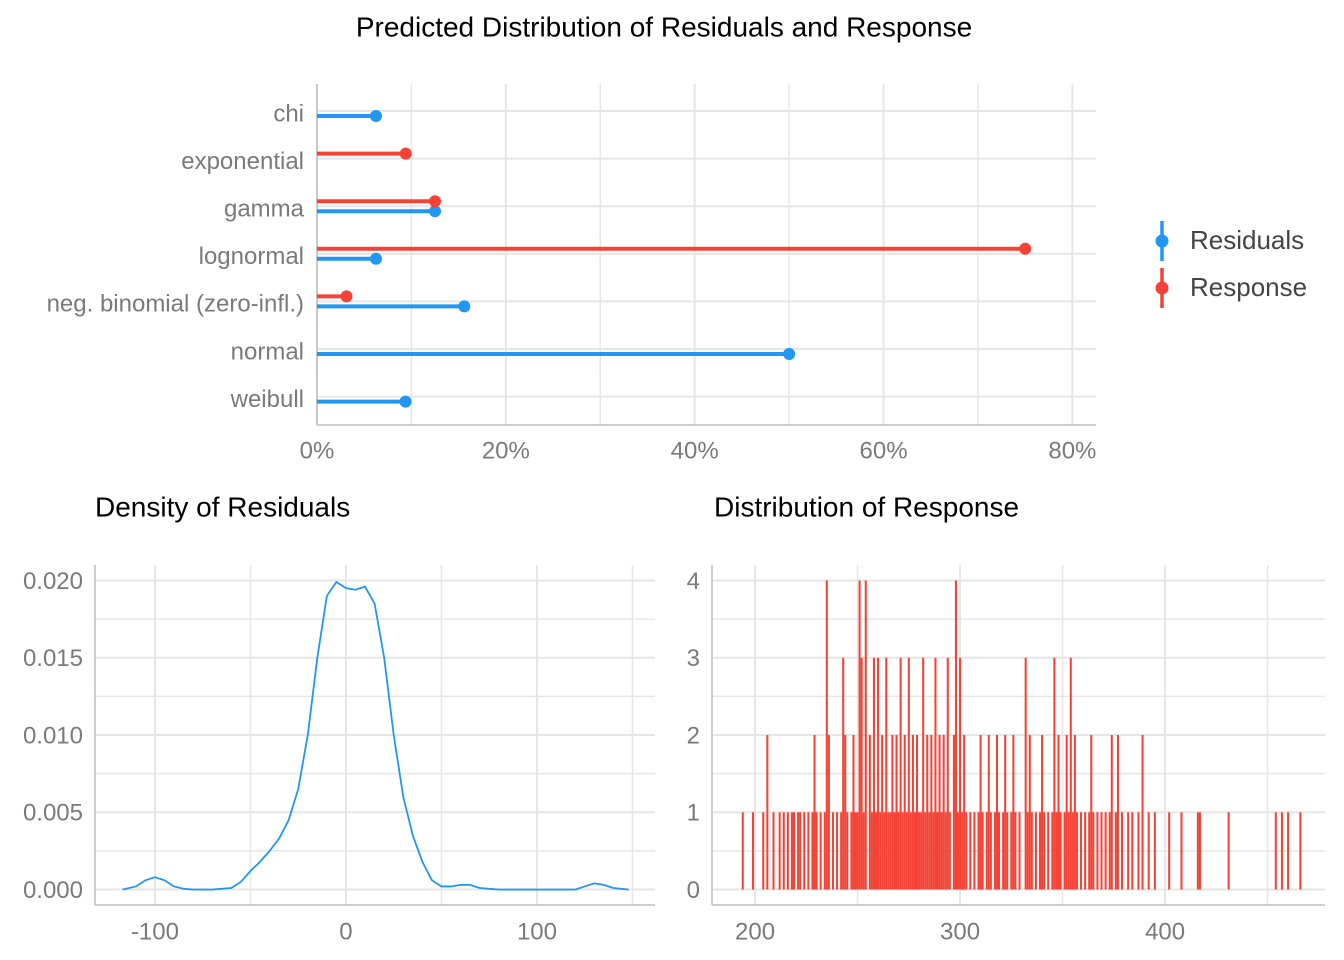 Image resolution: width=1344 pixels, height=960 pixels. What do you see at coordinates (1248, 287) in the screenshot?
I see `legend-label: Response` at bounding box center [1248, 287].